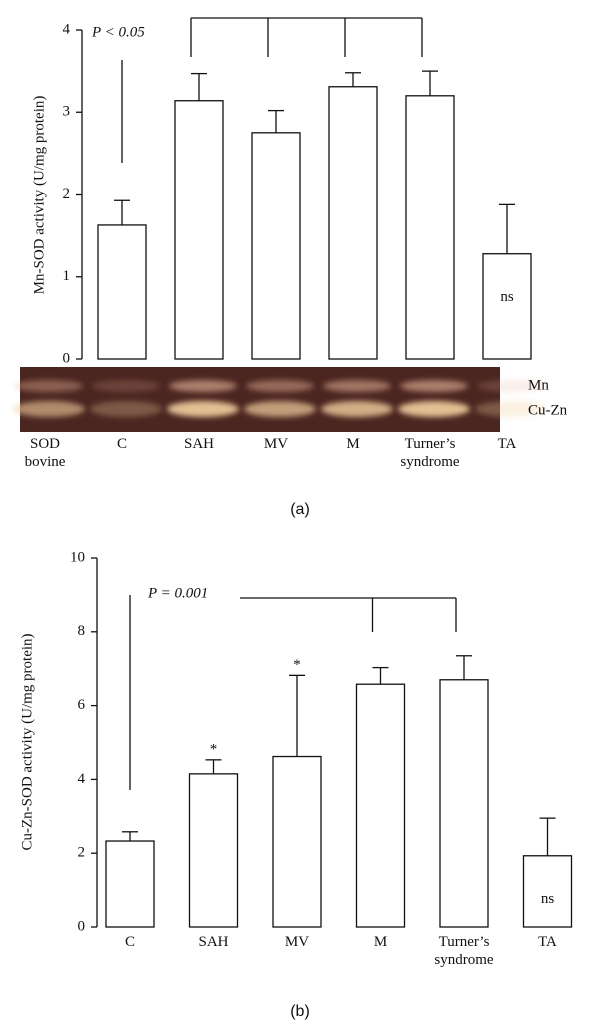  I want to click on x-tick-label: SOD bovine, so click(45, 453).